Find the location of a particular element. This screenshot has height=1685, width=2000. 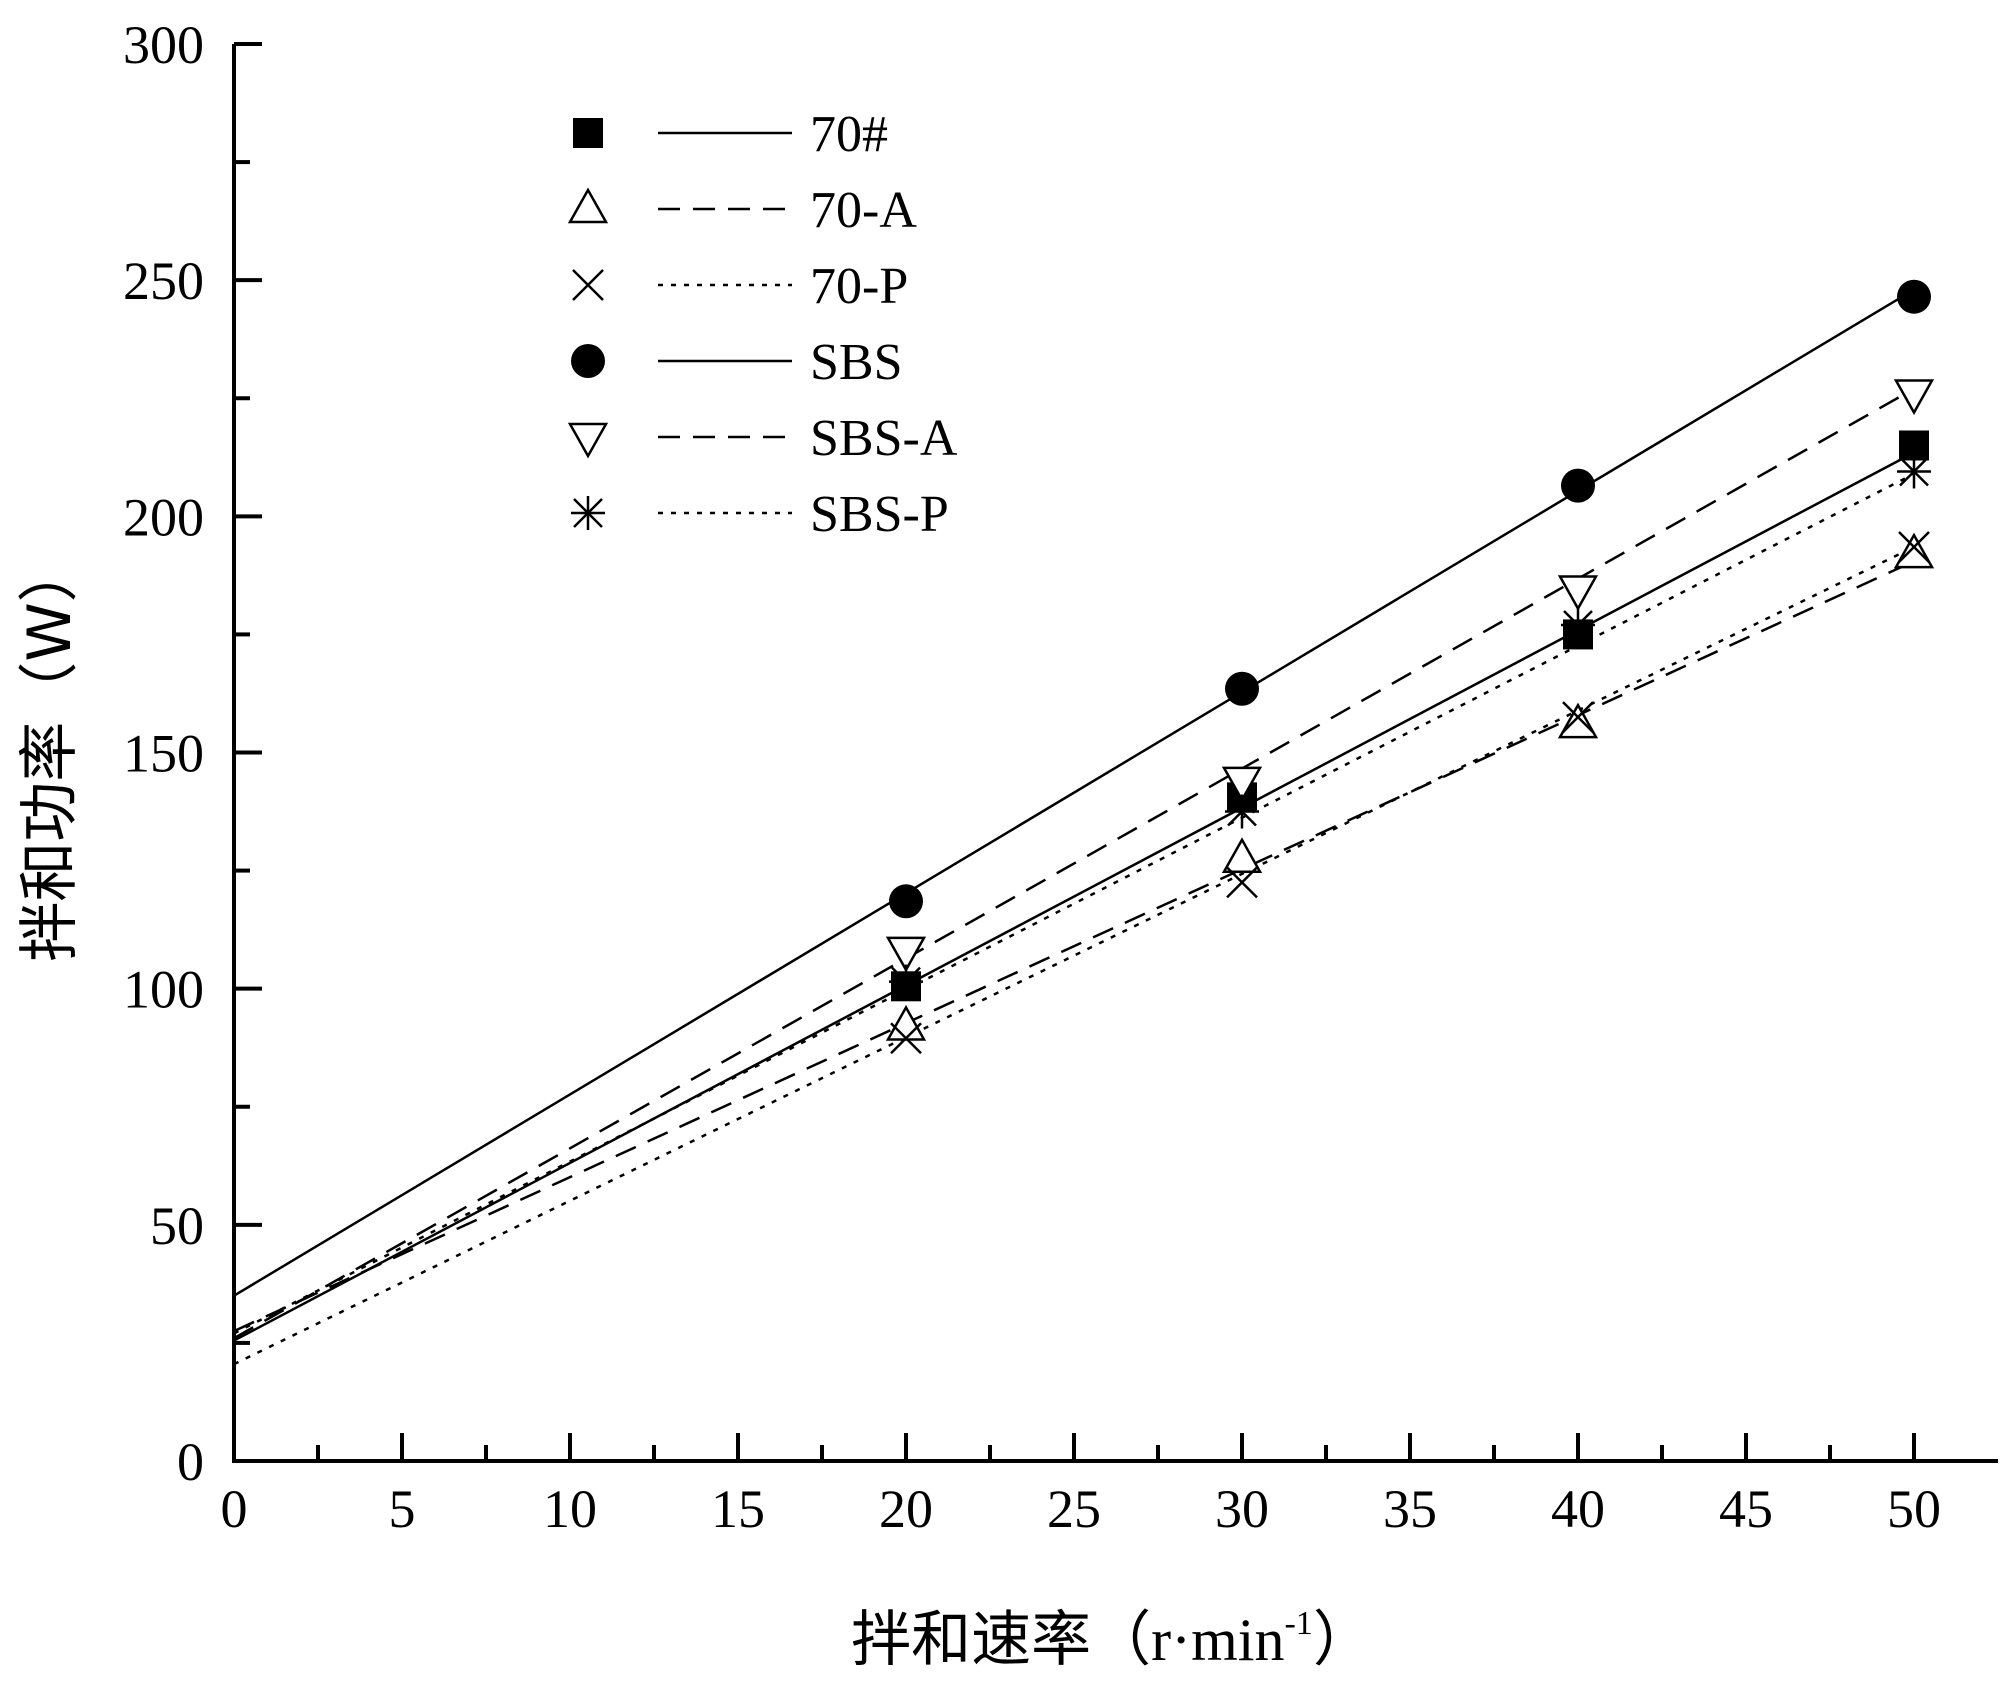

x-tick-label: 35 is located at coordinates (1410, 1509).